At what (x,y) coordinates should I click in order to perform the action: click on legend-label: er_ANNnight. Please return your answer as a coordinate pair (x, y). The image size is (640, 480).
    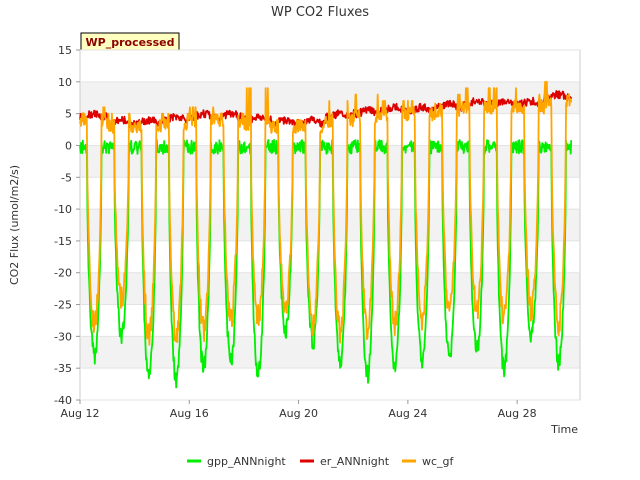
    Looking at the image, I should click on (355, 461).